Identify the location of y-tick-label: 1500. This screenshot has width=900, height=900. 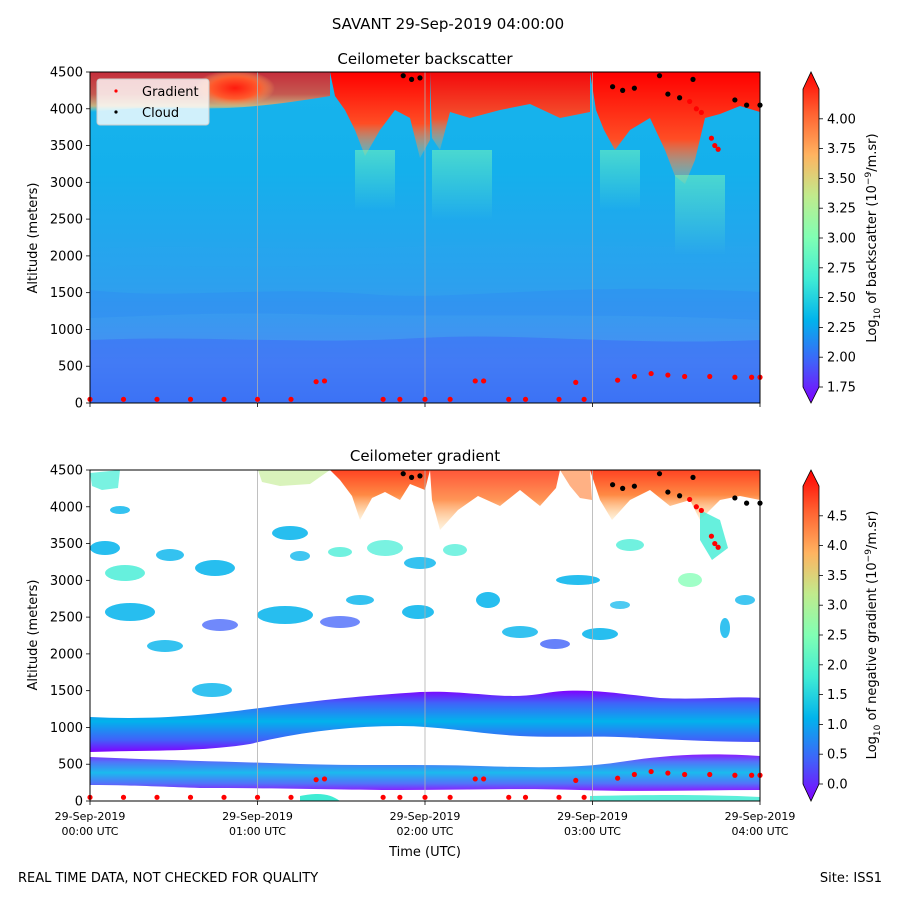
(66, 691).